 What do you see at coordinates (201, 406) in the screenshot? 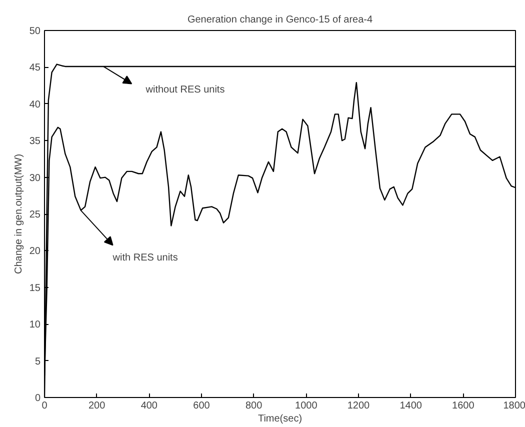
I see `x-tick-label: 600` at bounding box center [201, 406].